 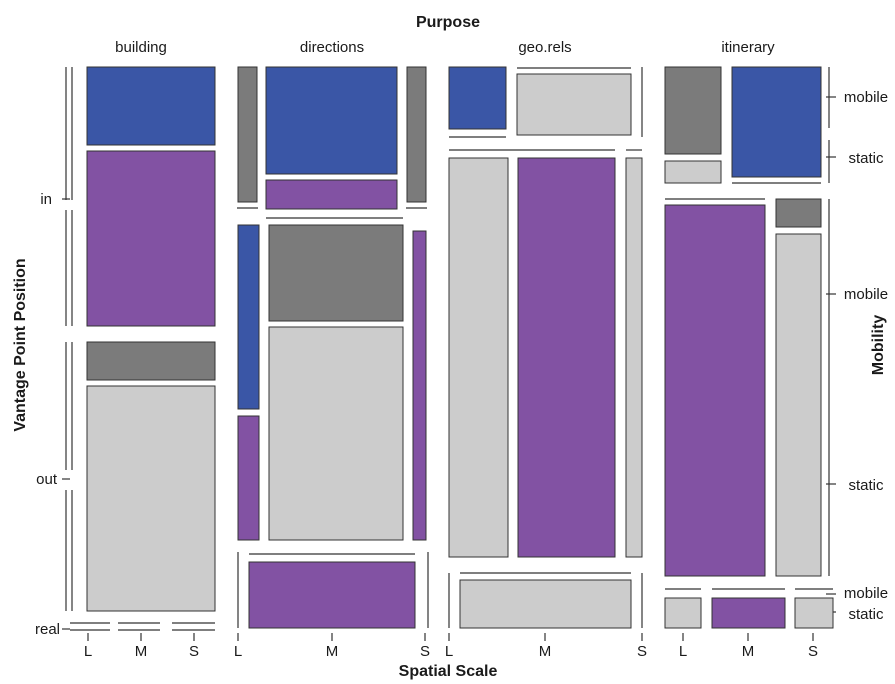 I want to click on mobility-label-static-3: static, so click(x=866, y=614).